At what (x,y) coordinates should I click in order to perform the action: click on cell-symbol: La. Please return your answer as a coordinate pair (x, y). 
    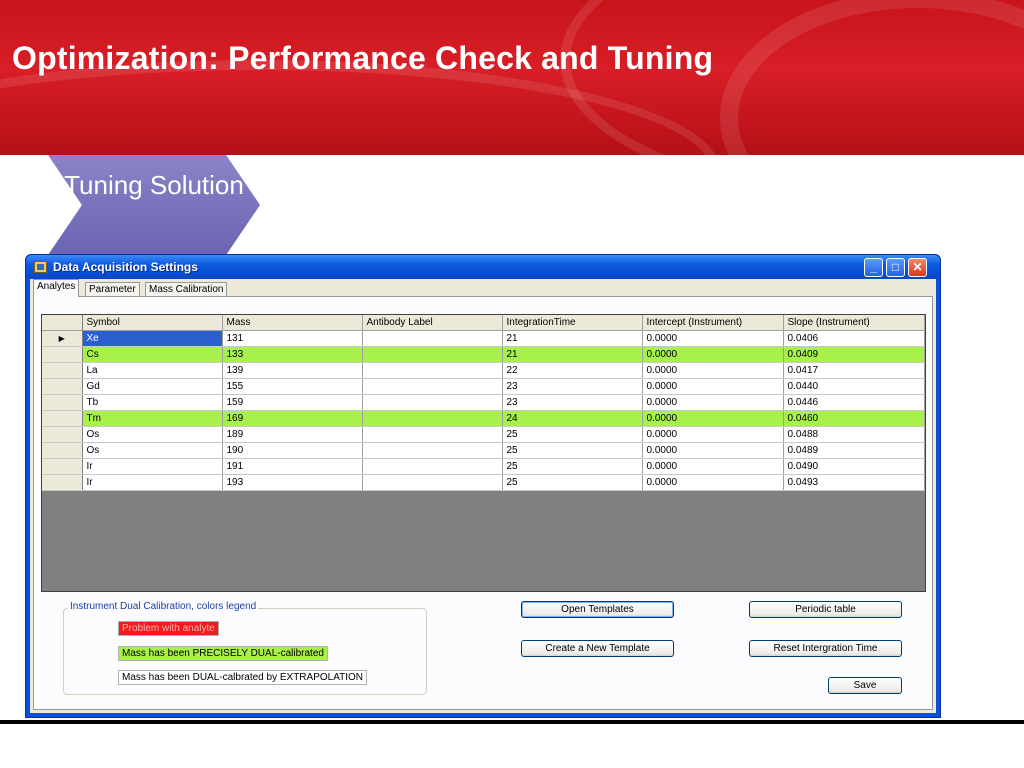
    Looking at the image, I should click on (152, 370).